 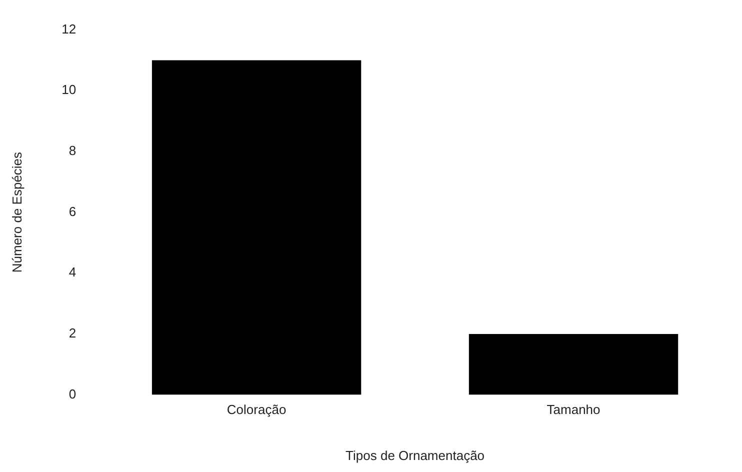 I want to click on y-tick-label: 8, so click(x=72, y=150).